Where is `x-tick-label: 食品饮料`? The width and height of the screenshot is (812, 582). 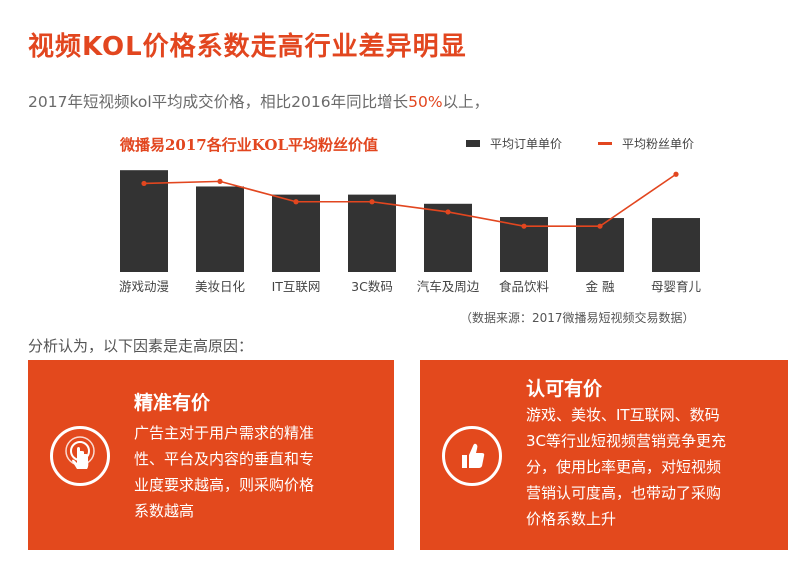 x-tick-label: 食品饮料 is located at coordinates (524, 286).